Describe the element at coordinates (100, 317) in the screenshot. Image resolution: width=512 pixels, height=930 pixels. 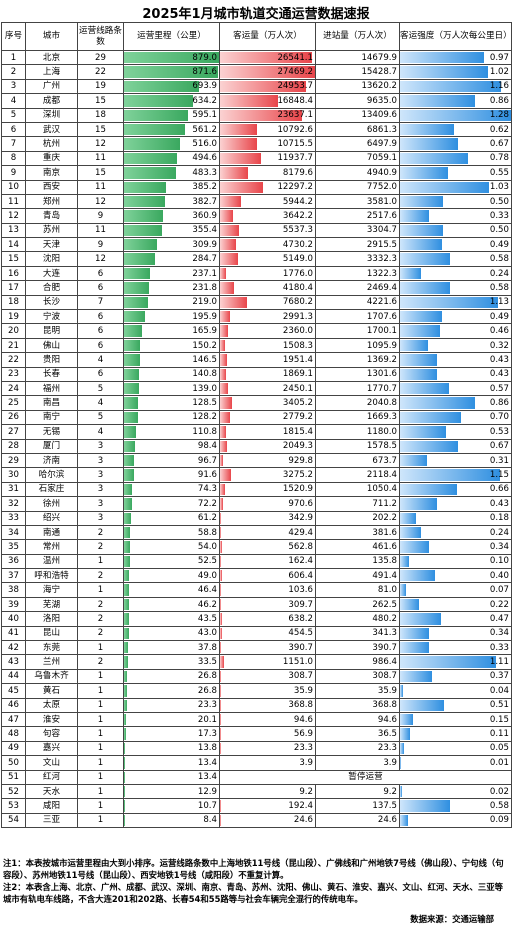
I see `lines-cell: 6` at that location.